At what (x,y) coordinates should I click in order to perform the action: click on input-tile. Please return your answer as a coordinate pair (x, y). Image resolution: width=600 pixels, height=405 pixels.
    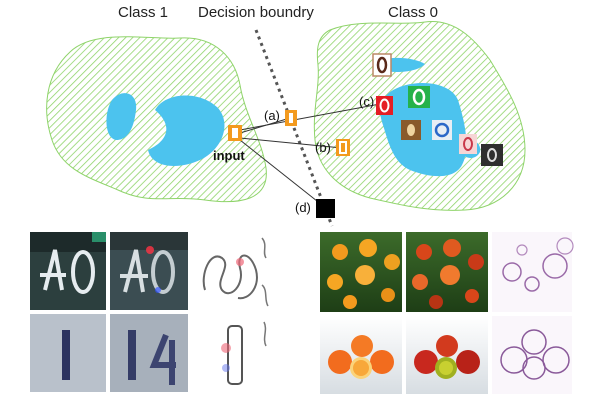
    Looking at the image, I should click on (235, 133).